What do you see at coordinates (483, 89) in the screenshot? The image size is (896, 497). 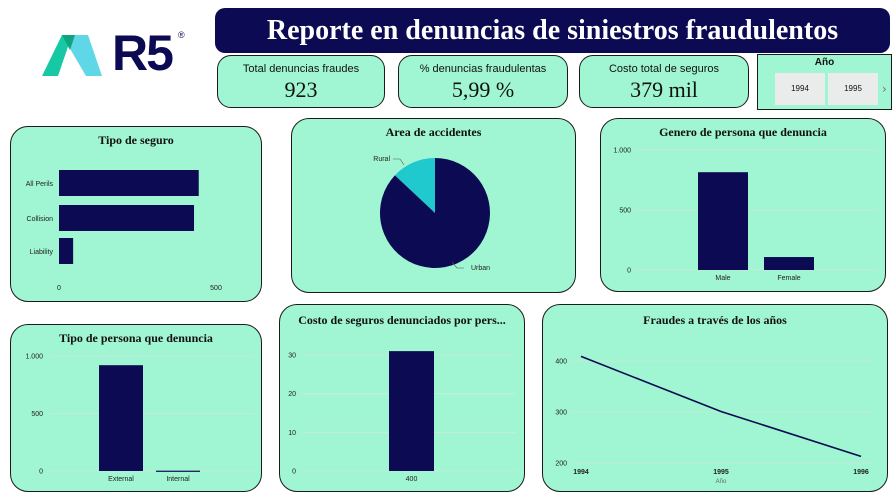 I see `kpi-pct-value: 5,99 %` at bounding box center [483, 89].